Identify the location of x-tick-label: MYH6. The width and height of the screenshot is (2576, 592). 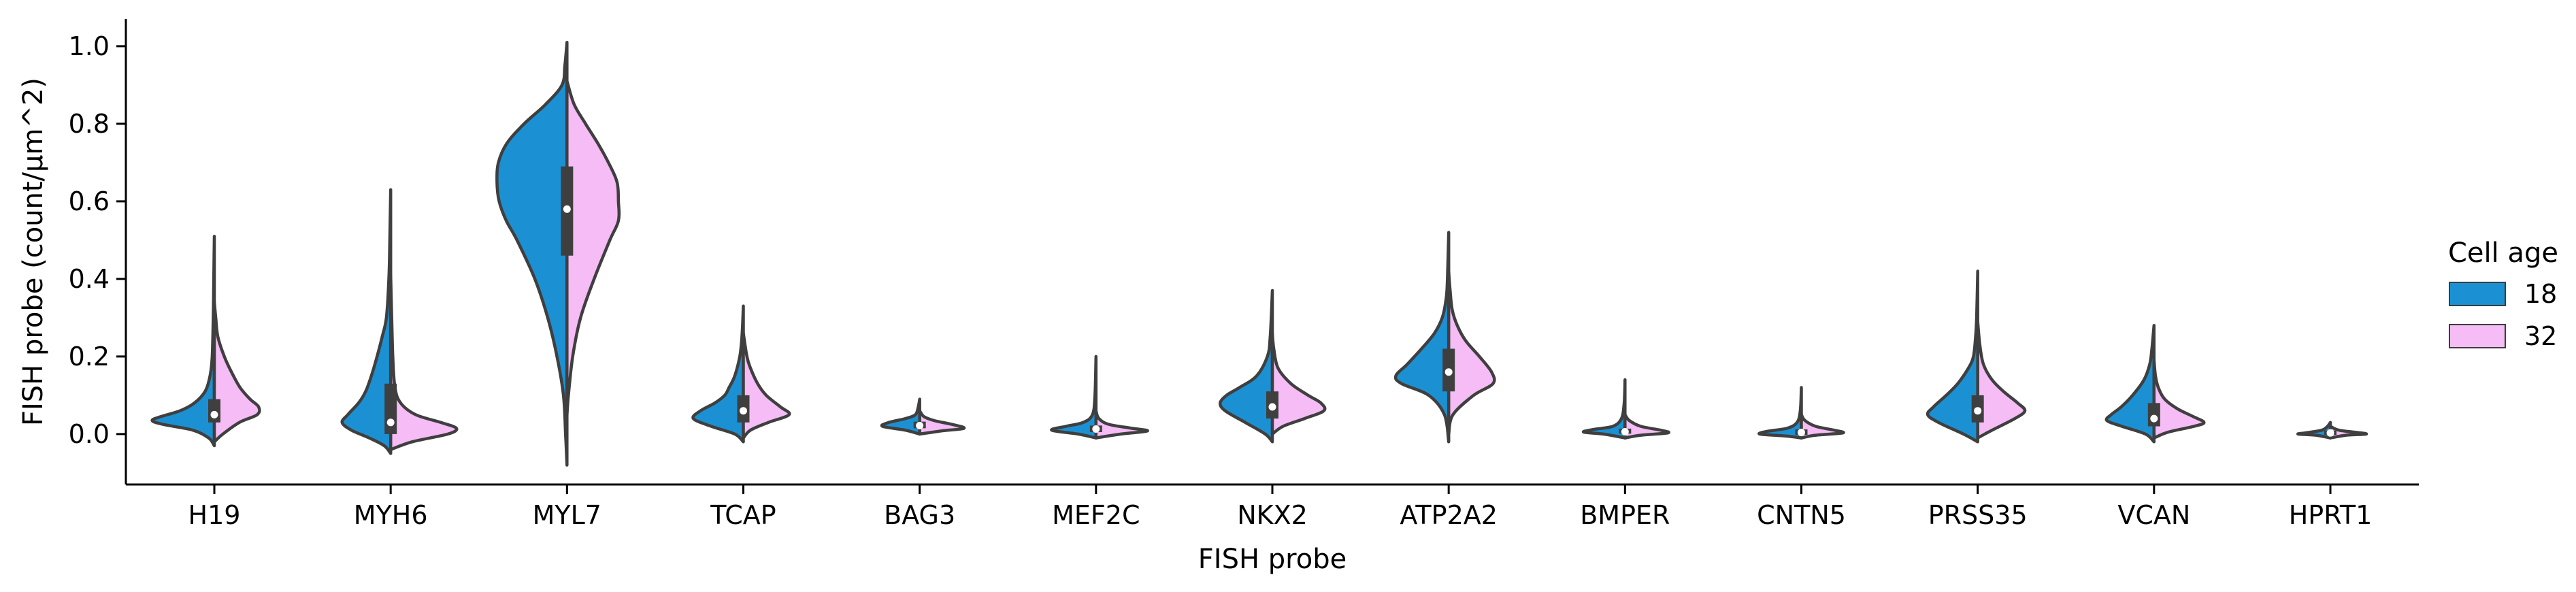
(391, 515).